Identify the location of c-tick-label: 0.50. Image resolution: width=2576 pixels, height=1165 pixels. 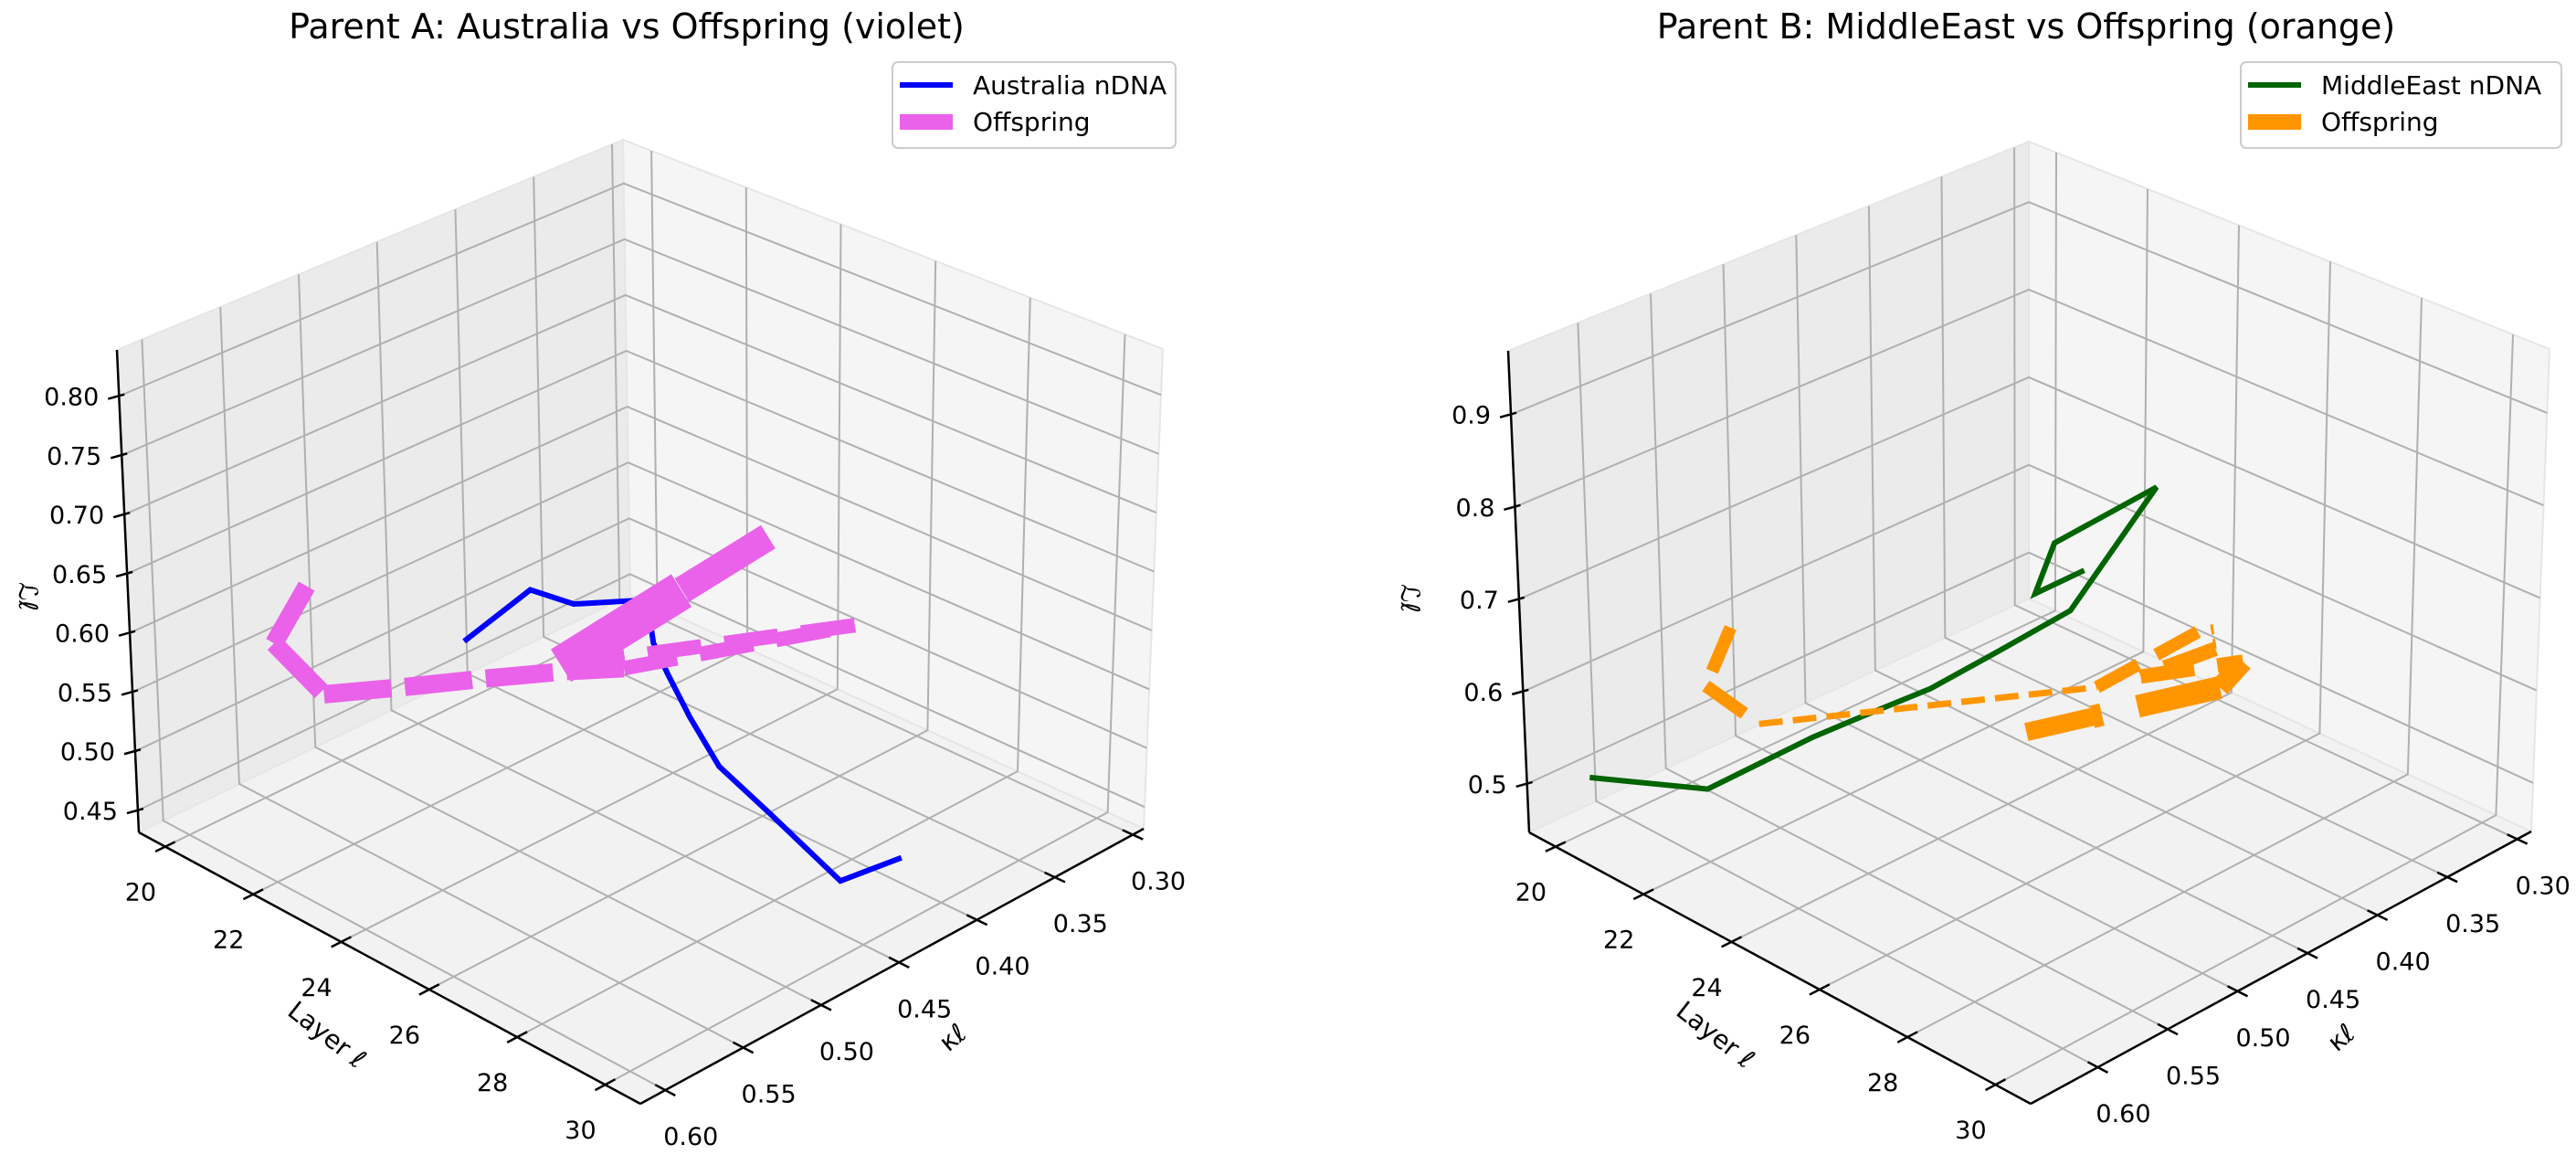
(87, 752).